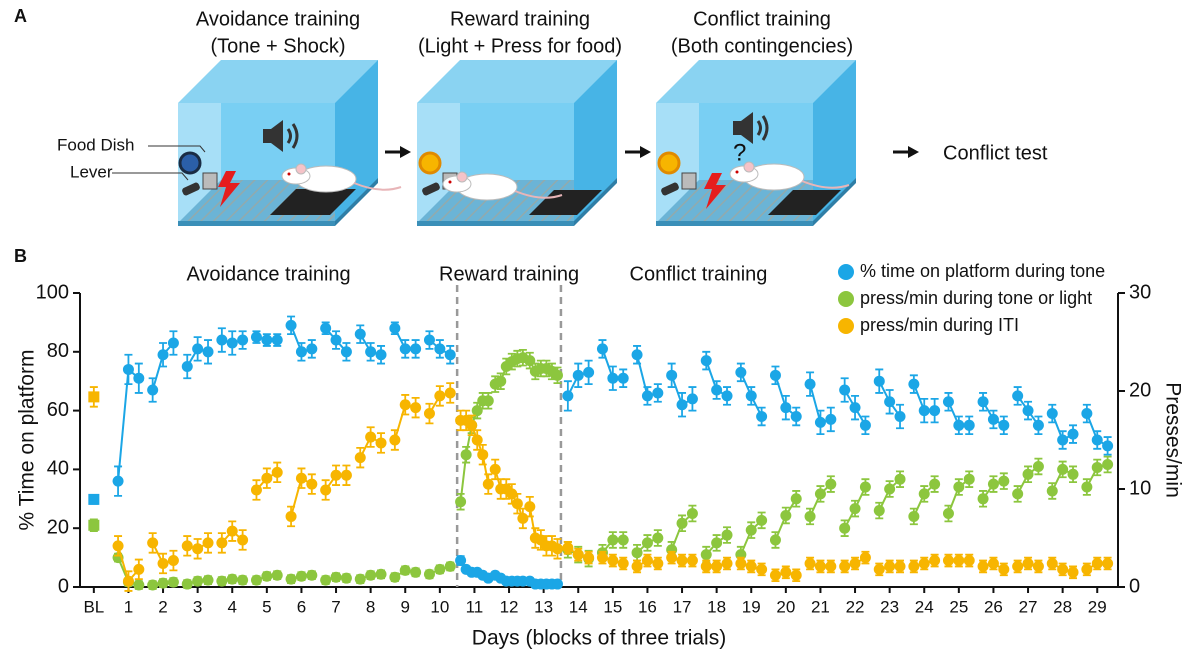 This screenshot has width=1195, height=651. I want to click on chamber, so click(290, 143).